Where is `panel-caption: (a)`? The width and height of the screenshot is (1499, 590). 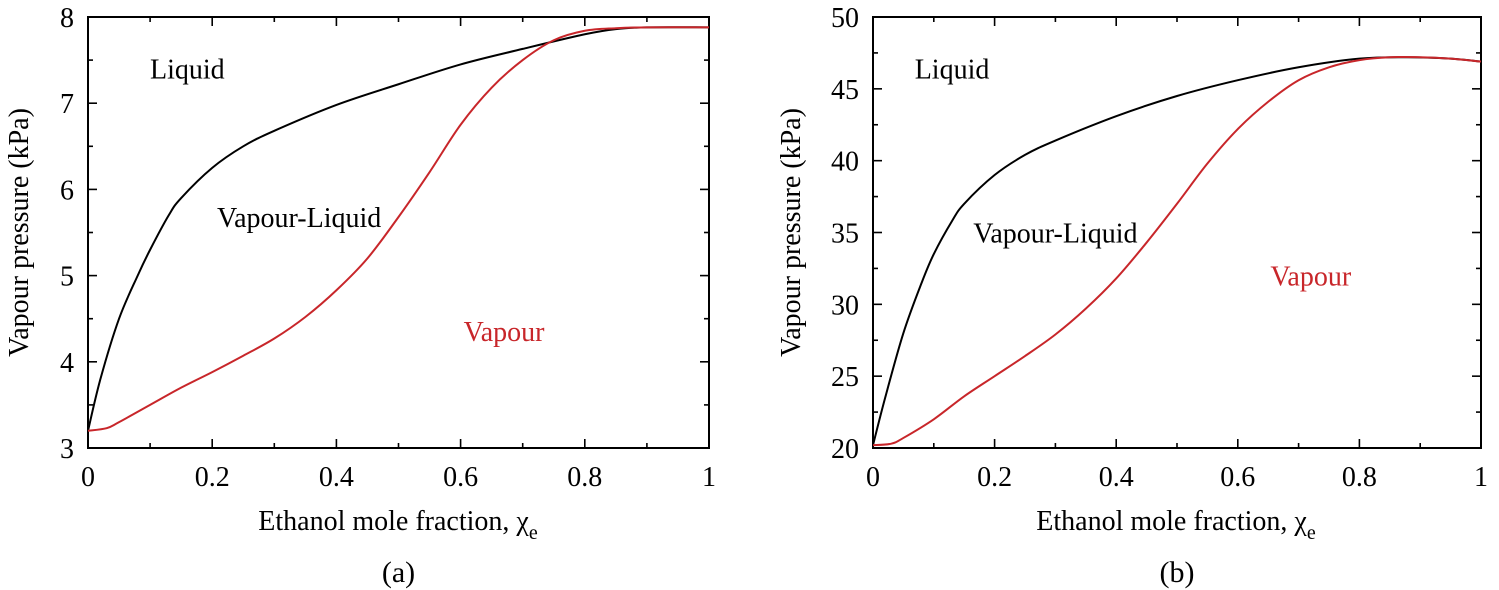 panel-caption: (a) is located at coordinates (398, 572).